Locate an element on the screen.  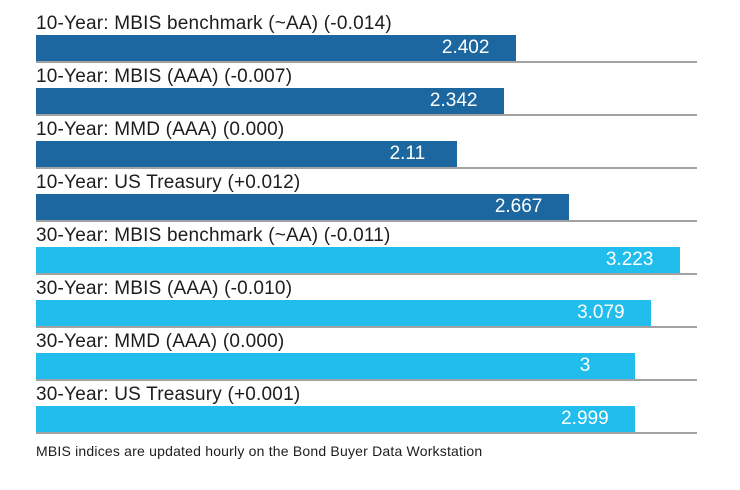
bar-row-30yr-us-treasury: 30-Year: US Treasury (+0.001) 2.999 is located at coordinates (366, 407).